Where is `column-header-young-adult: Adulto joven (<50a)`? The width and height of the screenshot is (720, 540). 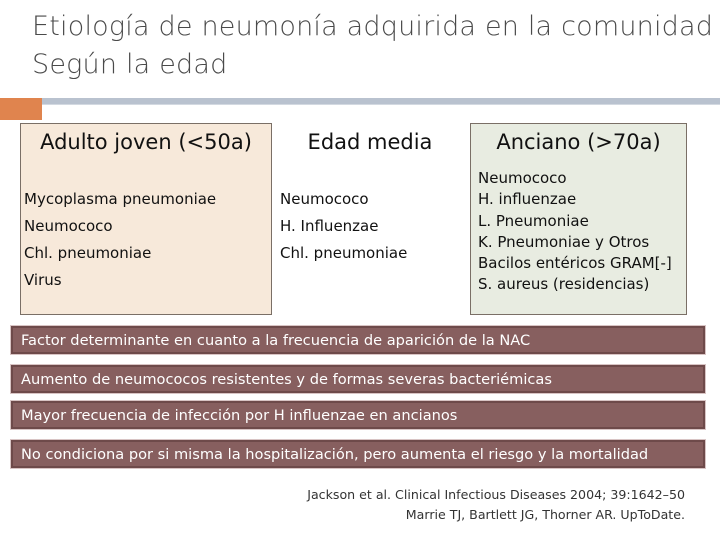
column-header-young-adult: Adulto joven (<50a) is located at coordinates (146, 142).